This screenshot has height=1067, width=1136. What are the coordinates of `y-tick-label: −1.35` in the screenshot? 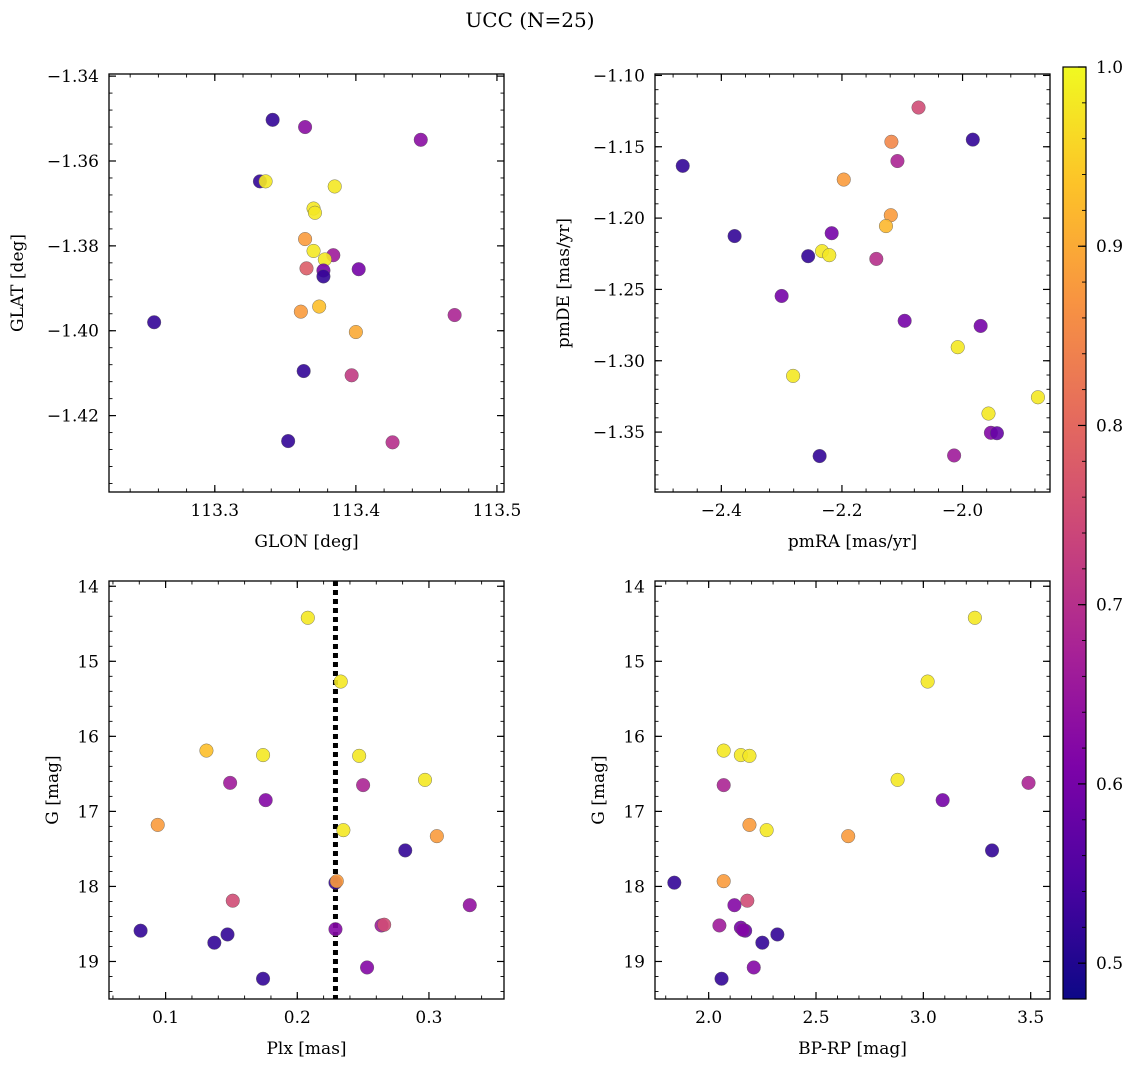 It's located at (619, 433).